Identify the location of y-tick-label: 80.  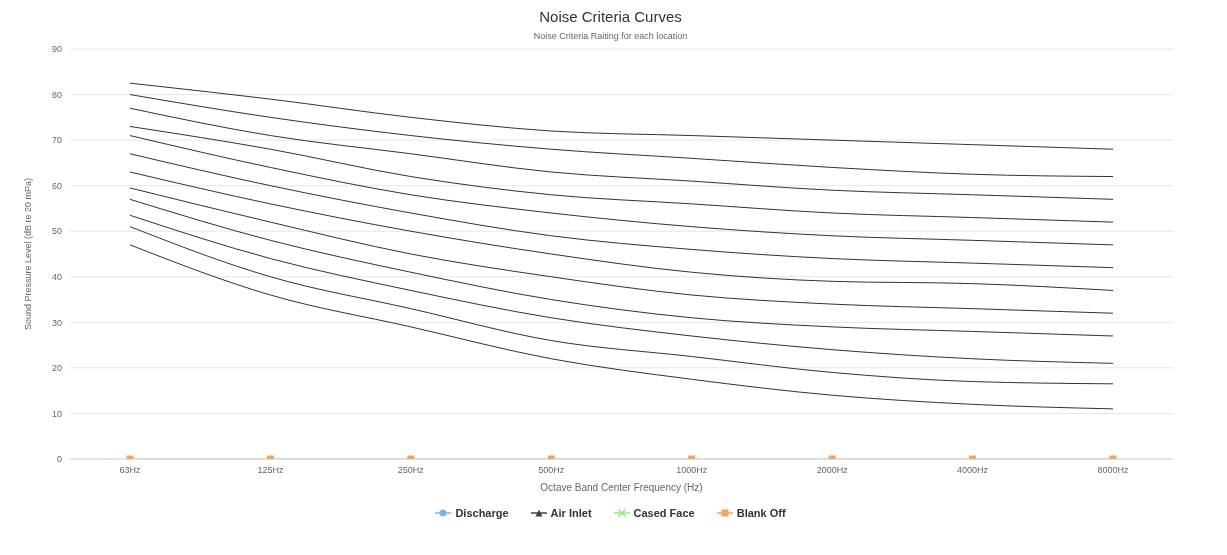
(56, 94).